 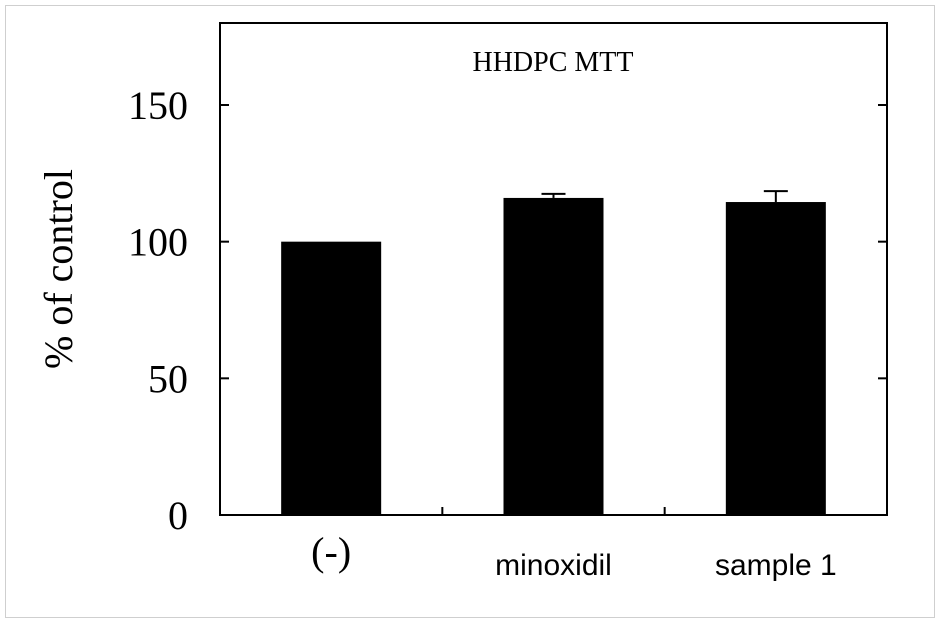 I want to click on y-tick-label-2: 100, so click(x=158, y=242).